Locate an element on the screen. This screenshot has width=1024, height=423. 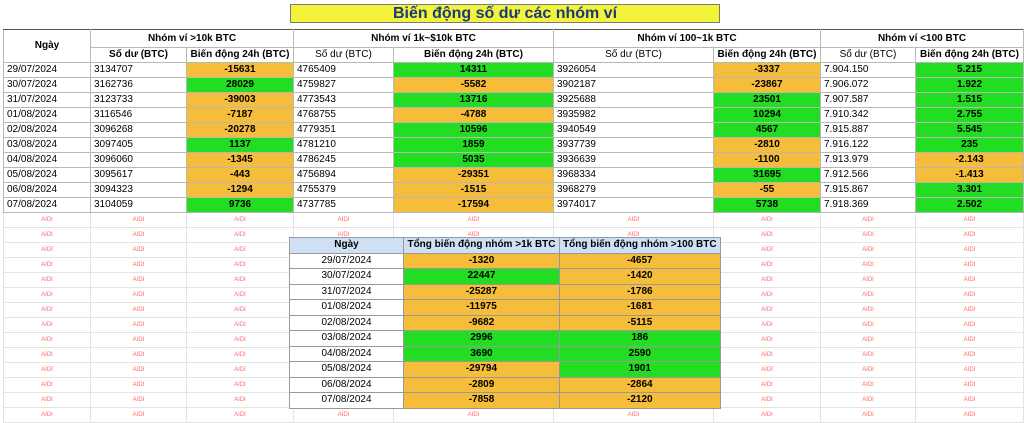
balance-cell: 3902187 is located at coordinates (633, 85).